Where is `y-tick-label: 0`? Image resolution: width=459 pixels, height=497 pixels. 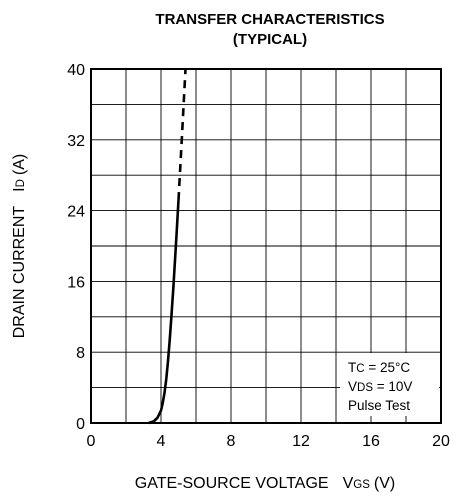
y-tick-label: 0 is located at coordinates (80, 424).